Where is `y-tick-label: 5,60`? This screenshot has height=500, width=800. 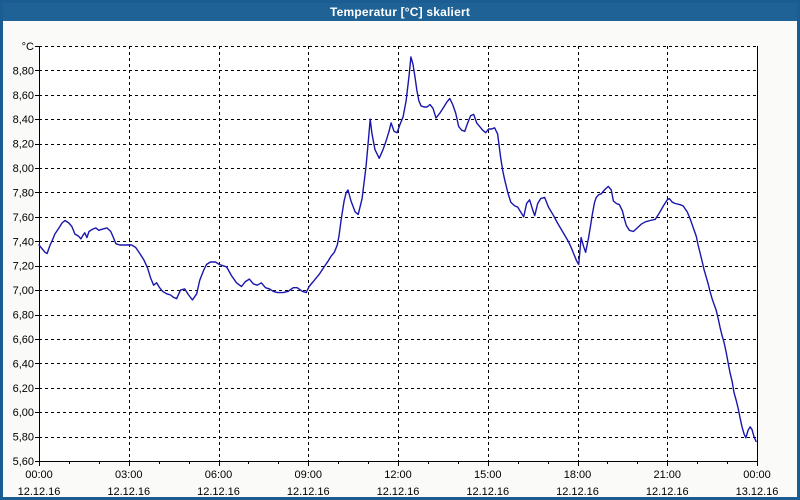 y-tick-label: 5,60 is located at coordinates (23, 462).